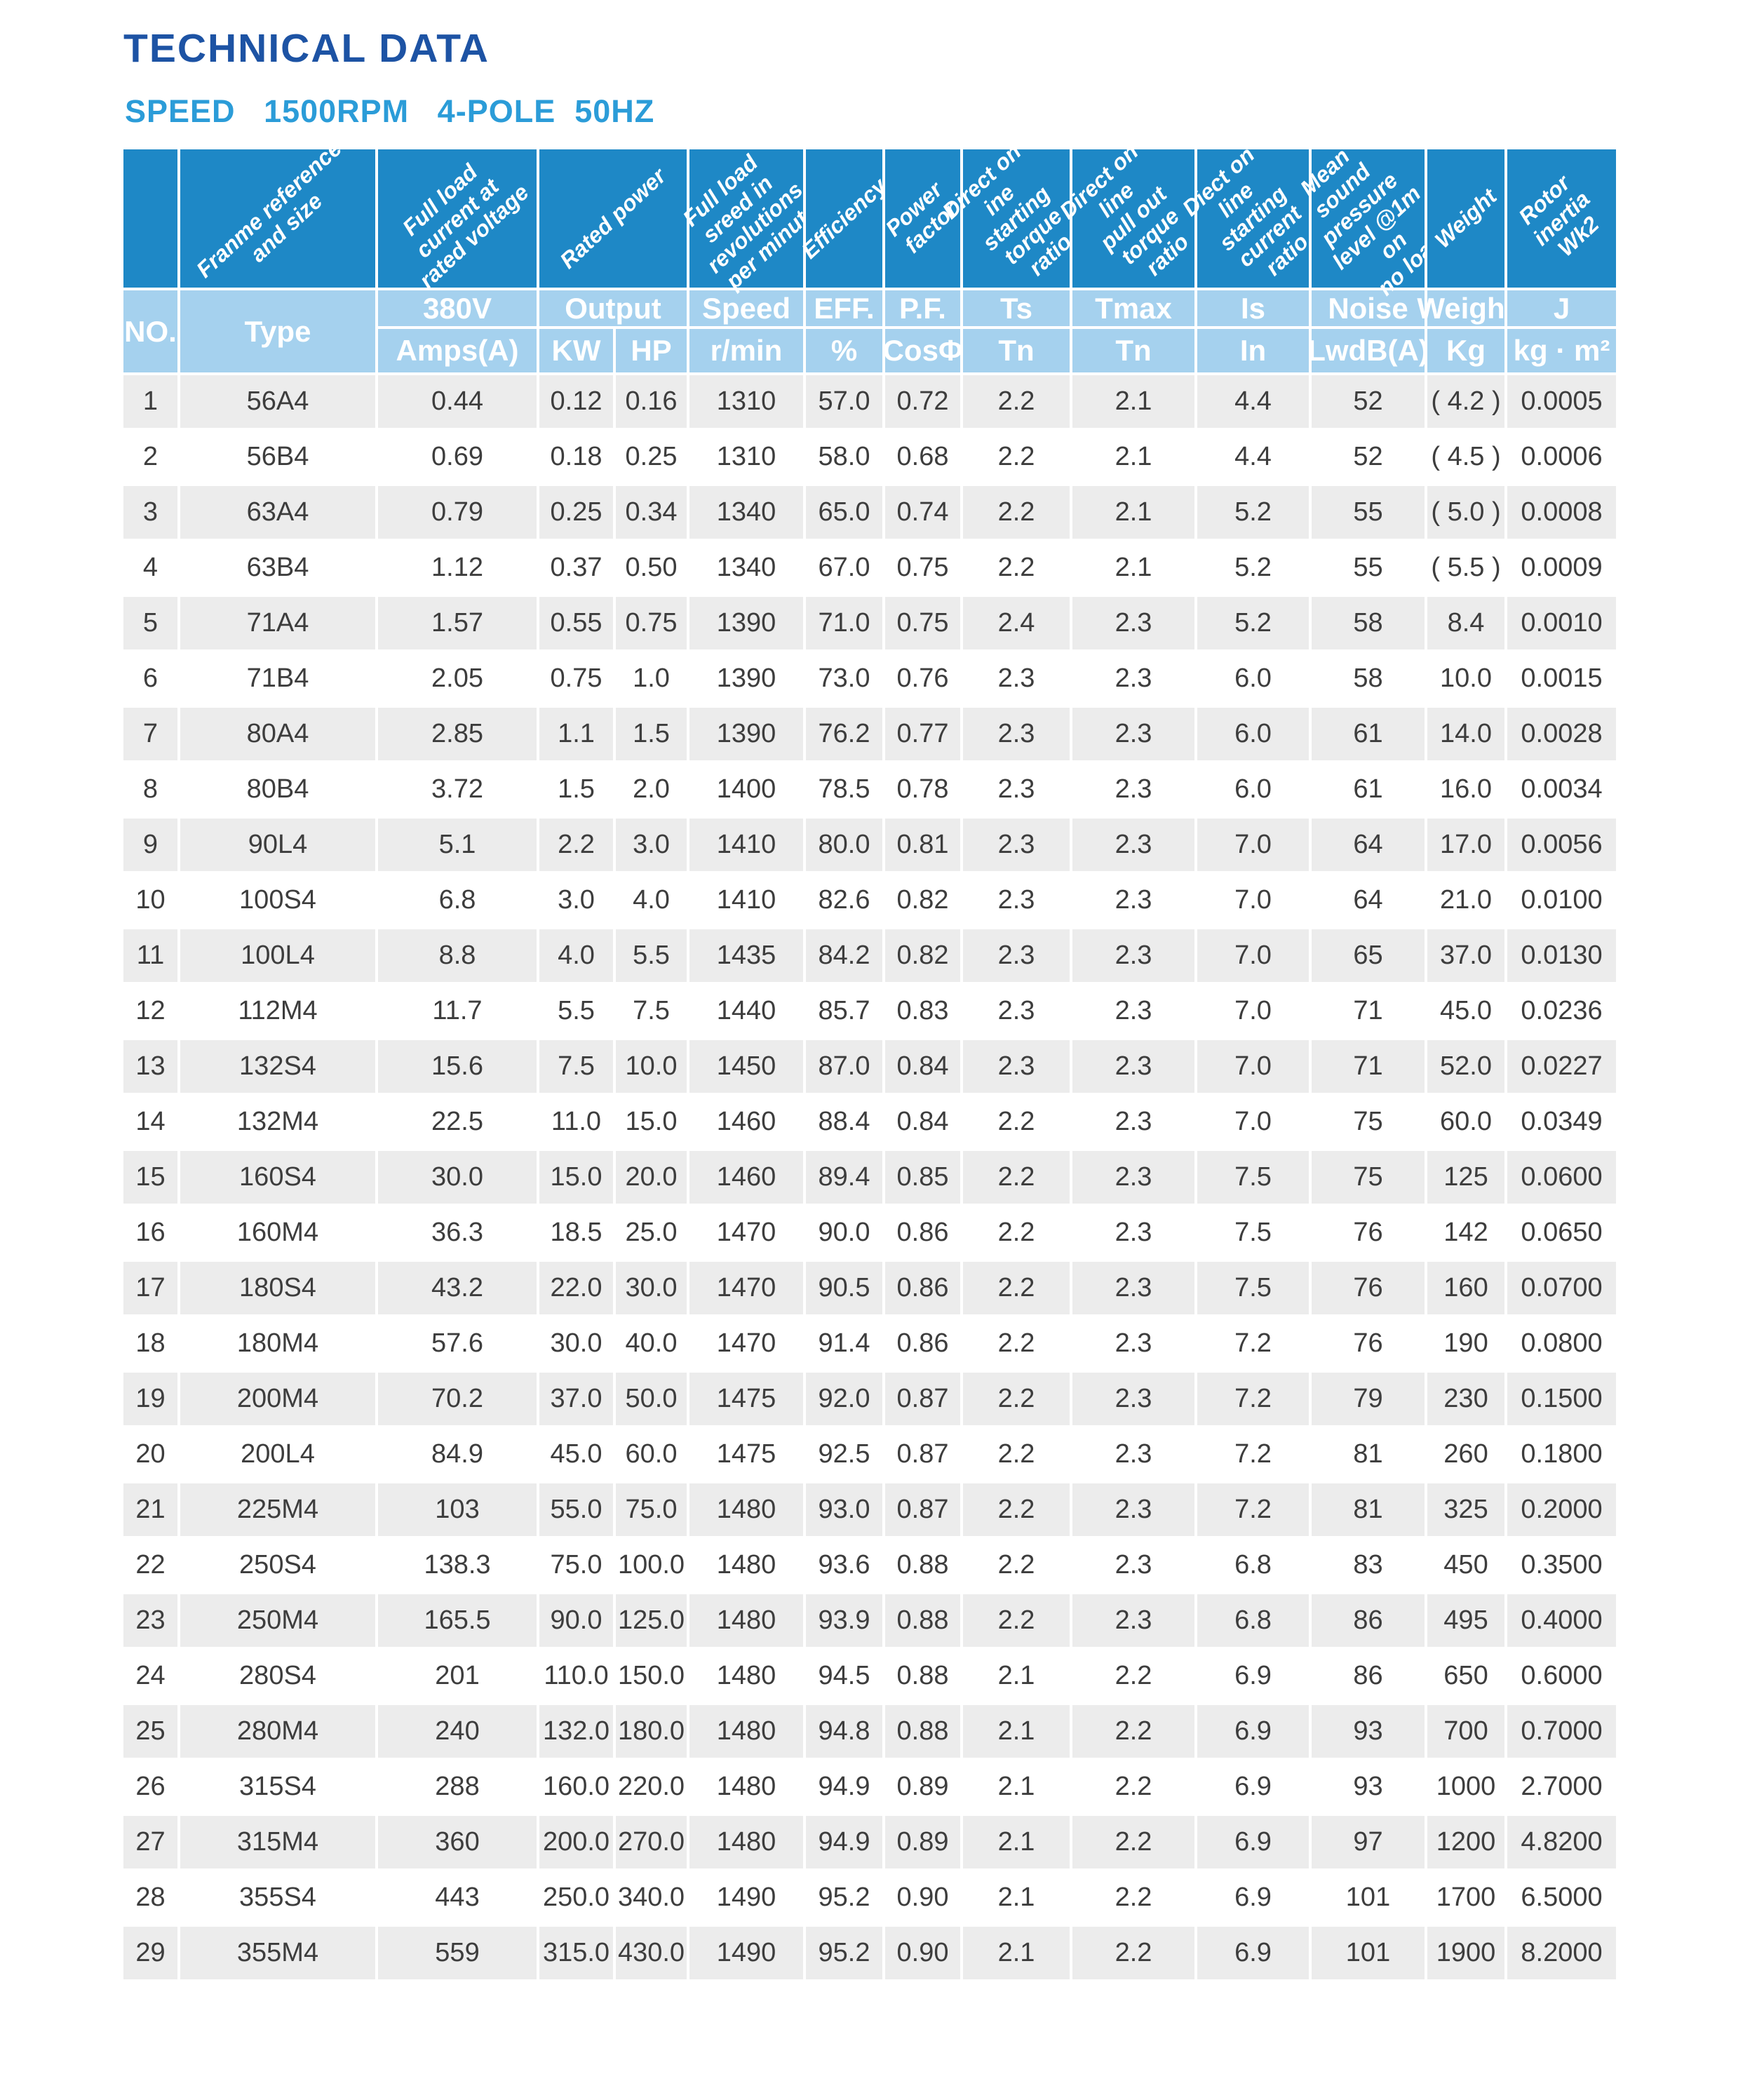  What do you see at coordinates (922, 1509) in the screenshot?
I see `table-cell-r21-c8: 0.87` at bounding box center [922, 1509].